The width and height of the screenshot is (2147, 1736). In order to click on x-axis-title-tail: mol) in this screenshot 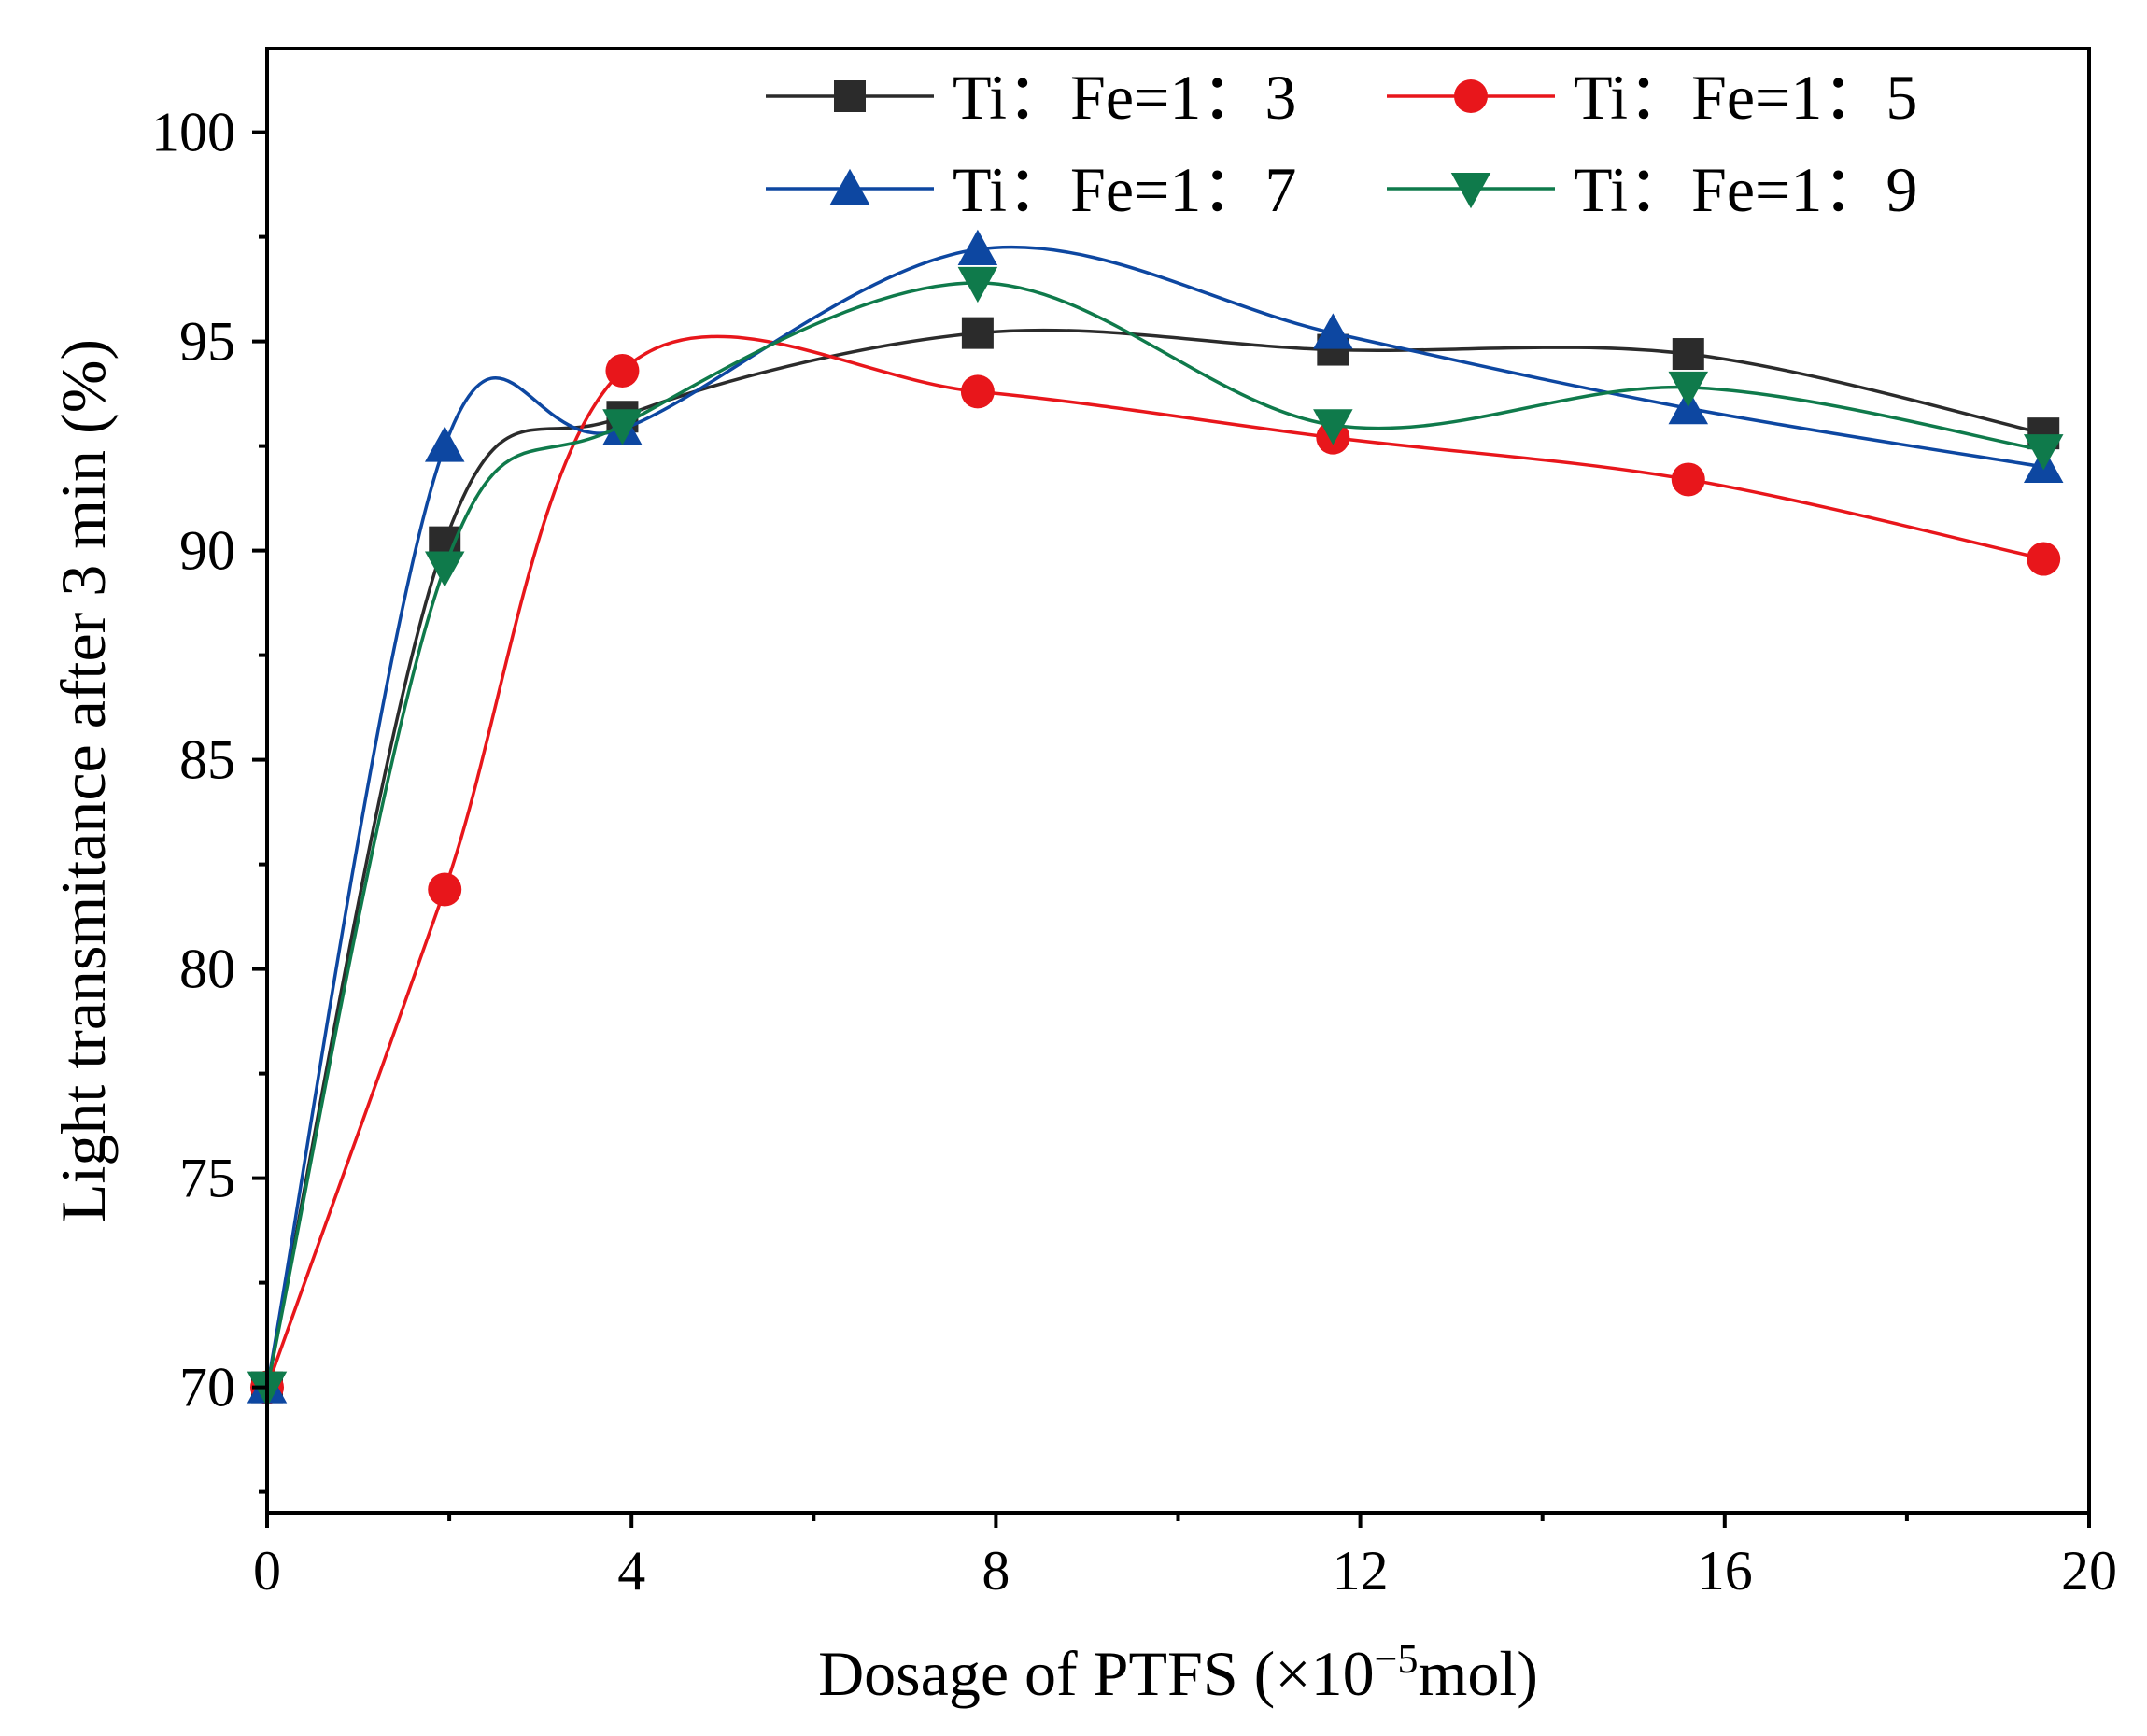, I will do `click(1478, 1674)`.